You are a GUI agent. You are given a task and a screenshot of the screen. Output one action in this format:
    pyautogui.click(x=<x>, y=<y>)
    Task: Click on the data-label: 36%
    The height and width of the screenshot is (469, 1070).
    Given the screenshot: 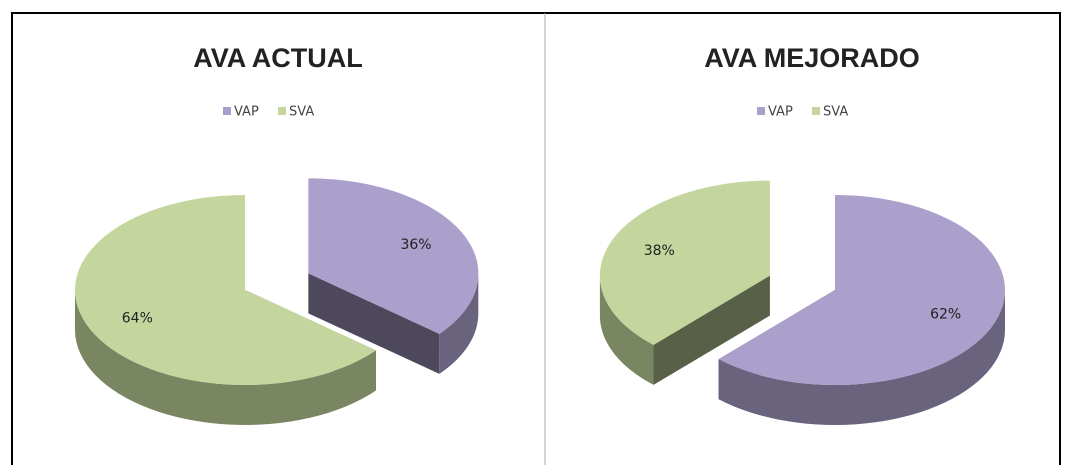 What is the action you would take?
    pyautogui.click(x=415, y=245)
    